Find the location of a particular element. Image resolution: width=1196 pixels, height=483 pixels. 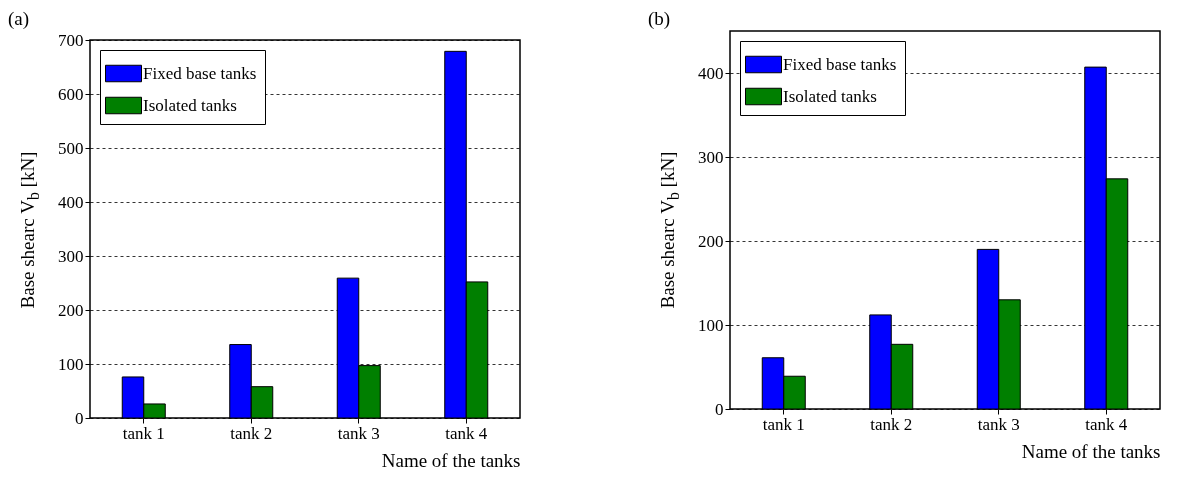

chart-title: (a) is located at coordinates (19, 19).